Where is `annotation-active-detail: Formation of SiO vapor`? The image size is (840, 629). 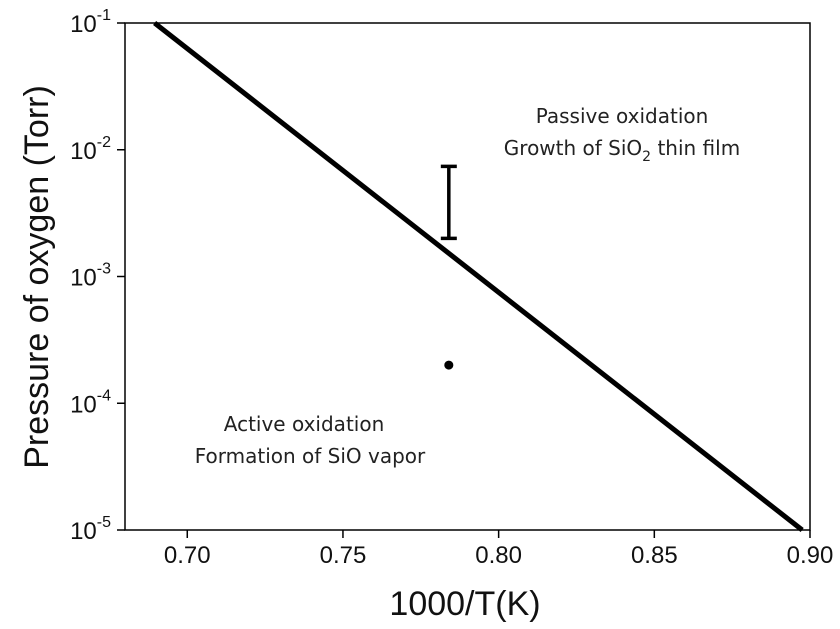
annotation-active-detail: Formation of SiO vapor is located at coordinates (310, 456).